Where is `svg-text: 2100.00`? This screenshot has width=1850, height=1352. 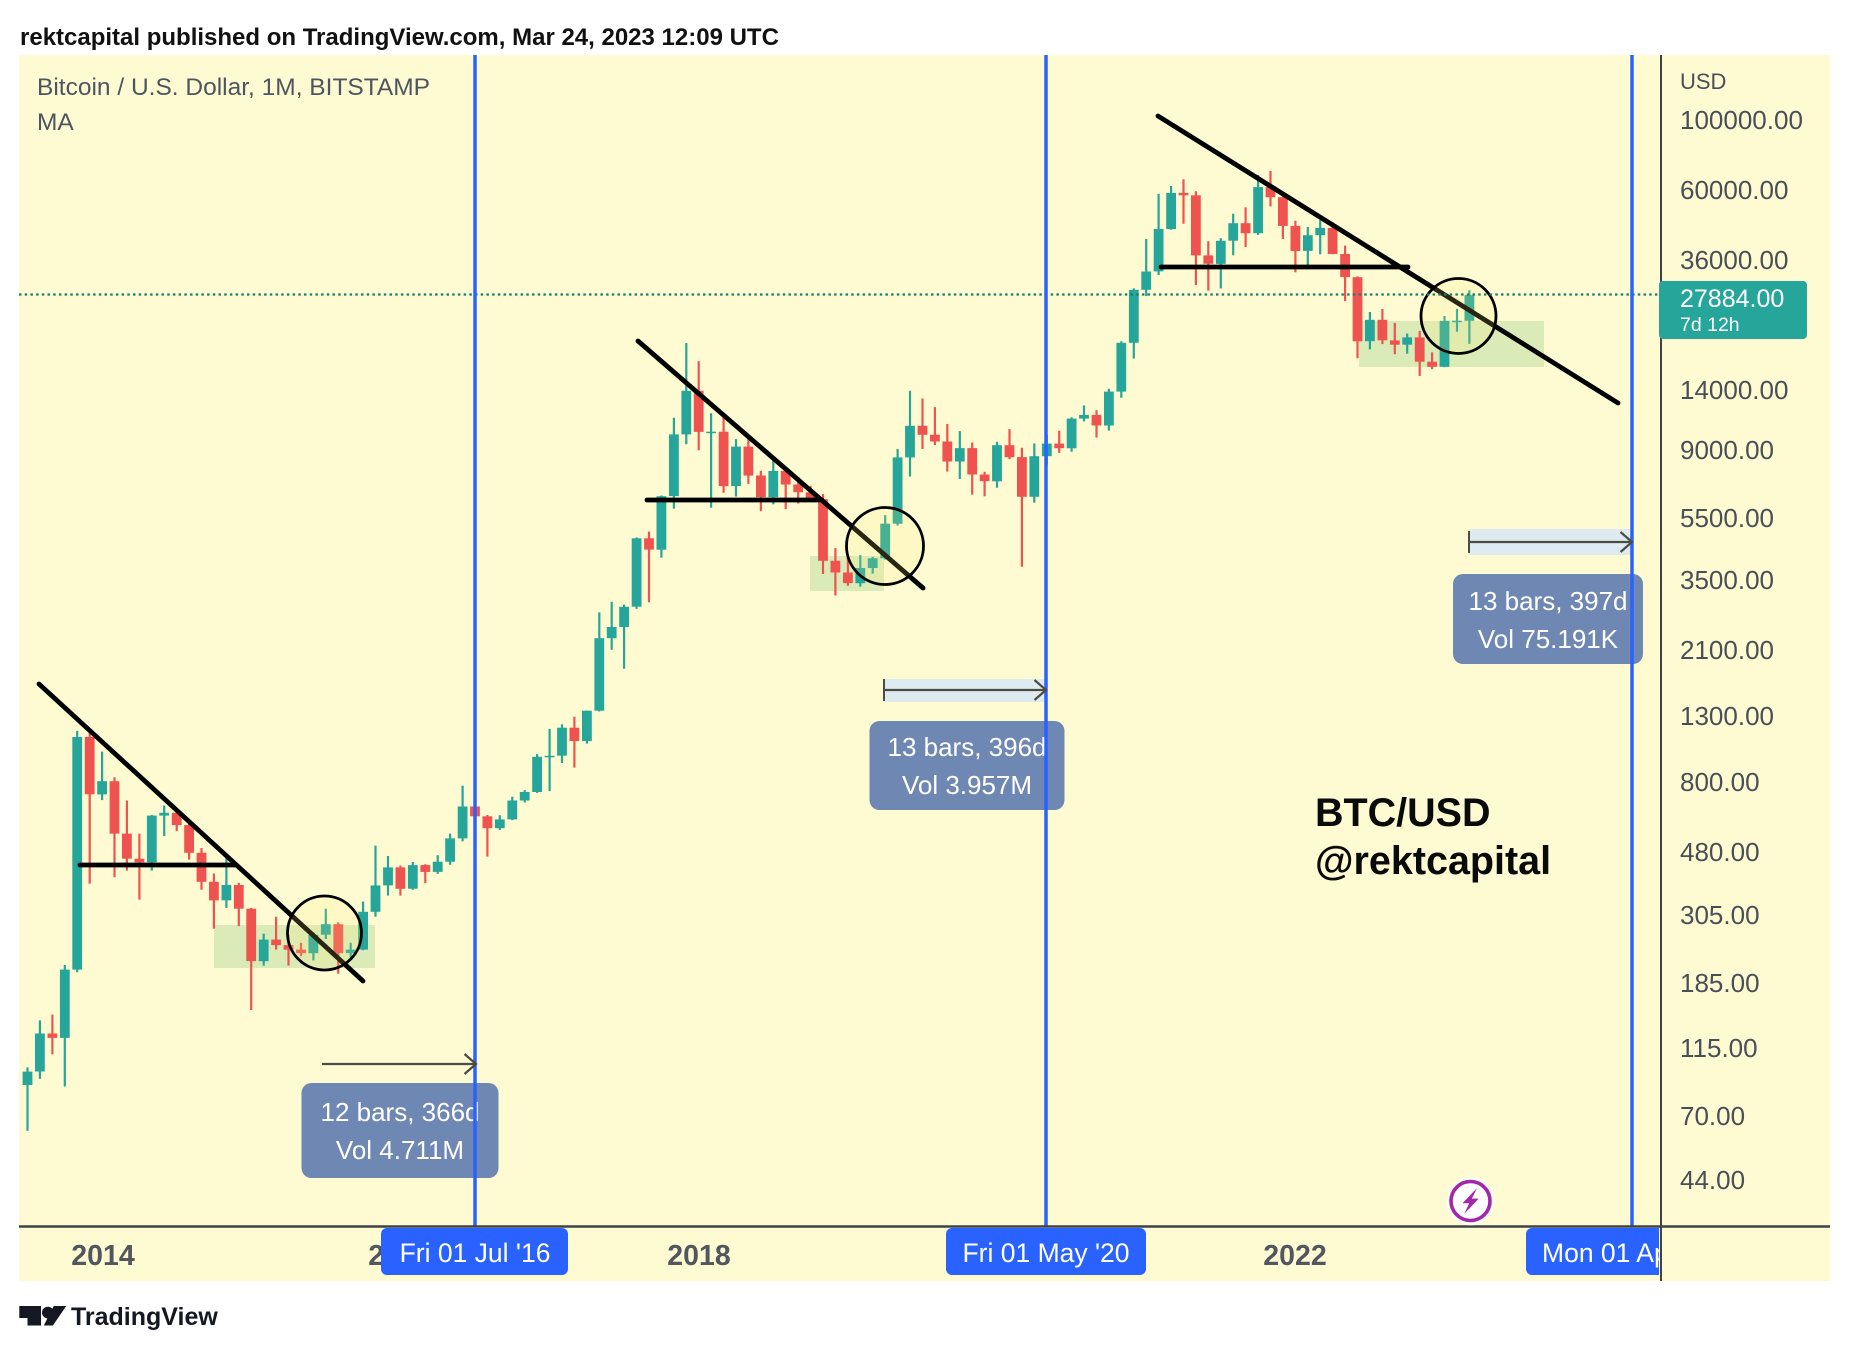 svg-text: 2100.00 is located at coordinates (1727, 650).